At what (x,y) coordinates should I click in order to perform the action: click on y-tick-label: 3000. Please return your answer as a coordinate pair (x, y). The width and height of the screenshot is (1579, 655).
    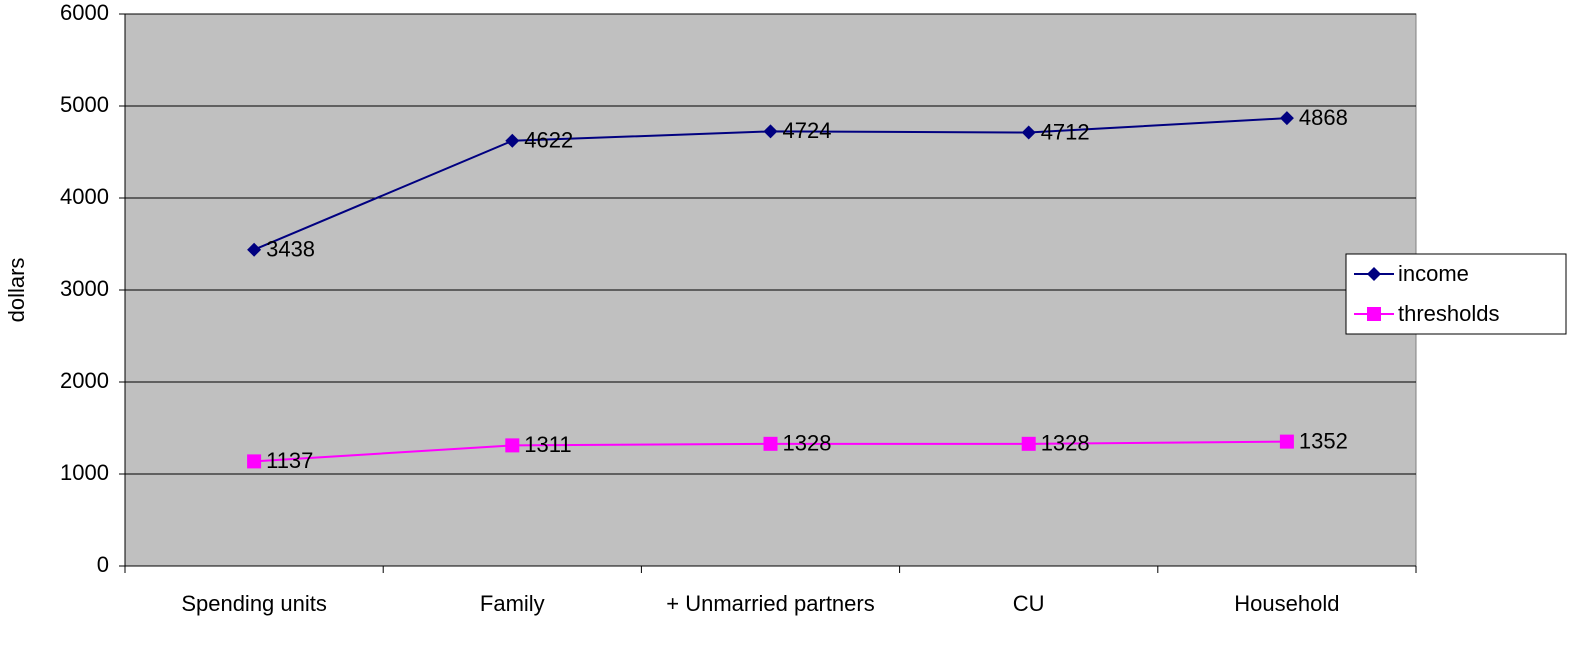
    Looking at the image, I should click on (84, 288).